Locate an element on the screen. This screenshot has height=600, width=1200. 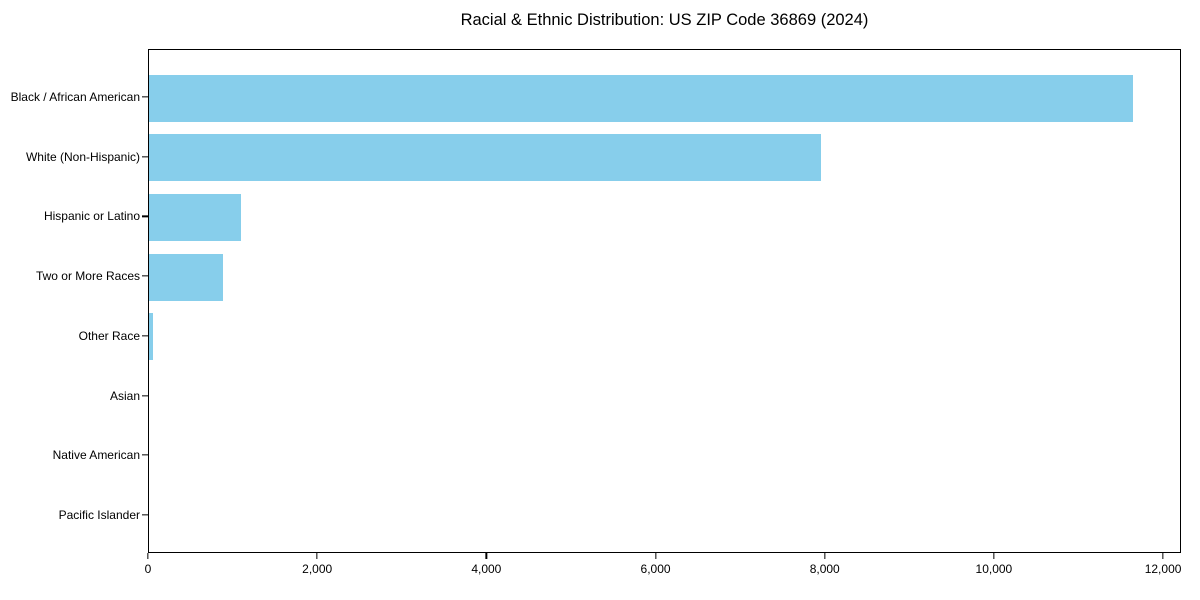
y-tick-label: Hispanic or Latino is located at coordinates (91, 216).